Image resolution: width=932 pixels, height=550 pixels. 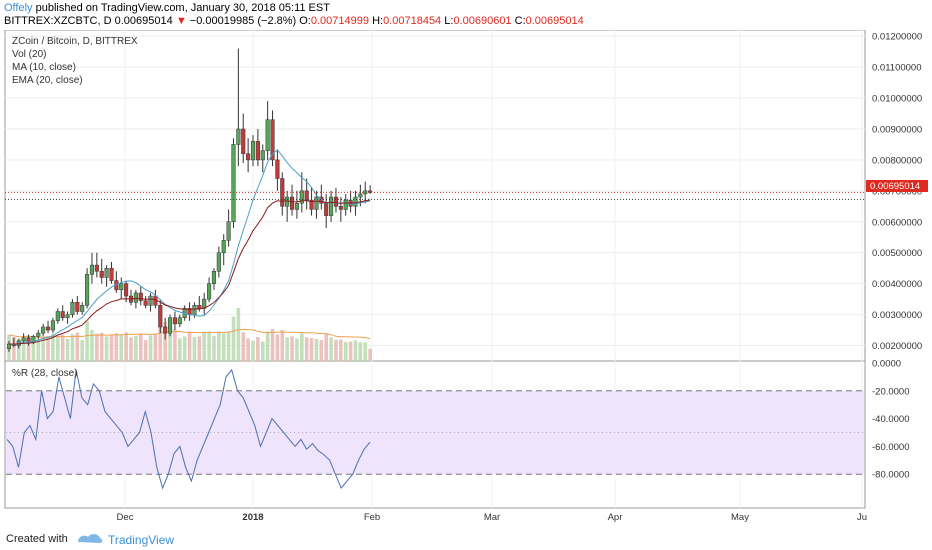 I want to click on oscillator-tick-label: -20.0000, so click(x=891, y=391).